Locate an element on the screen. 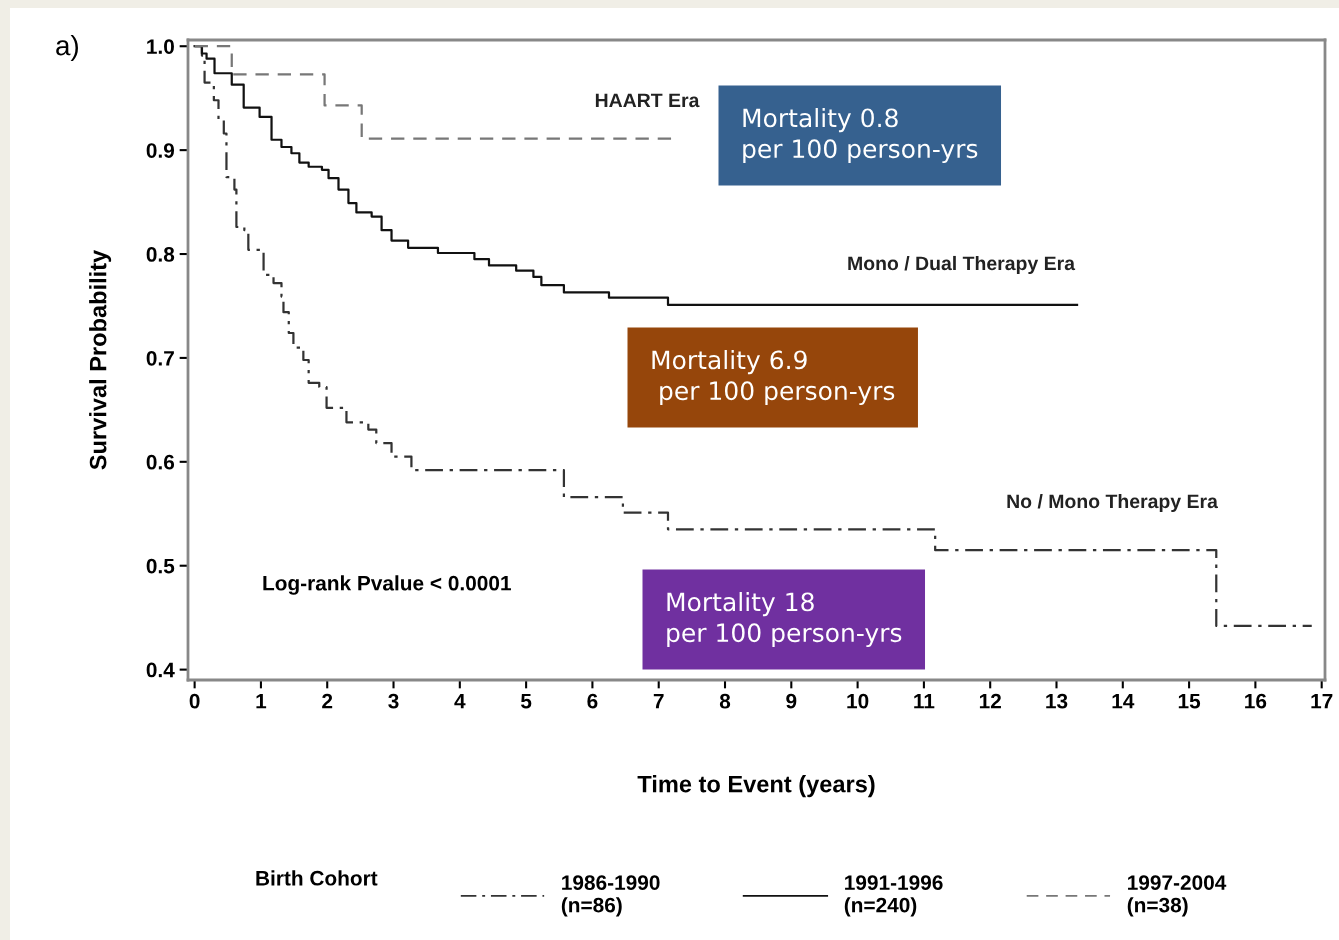 This screenshot has height=940, width=1339. x-tick-label: 13 is located at coordinates (1057, 701).